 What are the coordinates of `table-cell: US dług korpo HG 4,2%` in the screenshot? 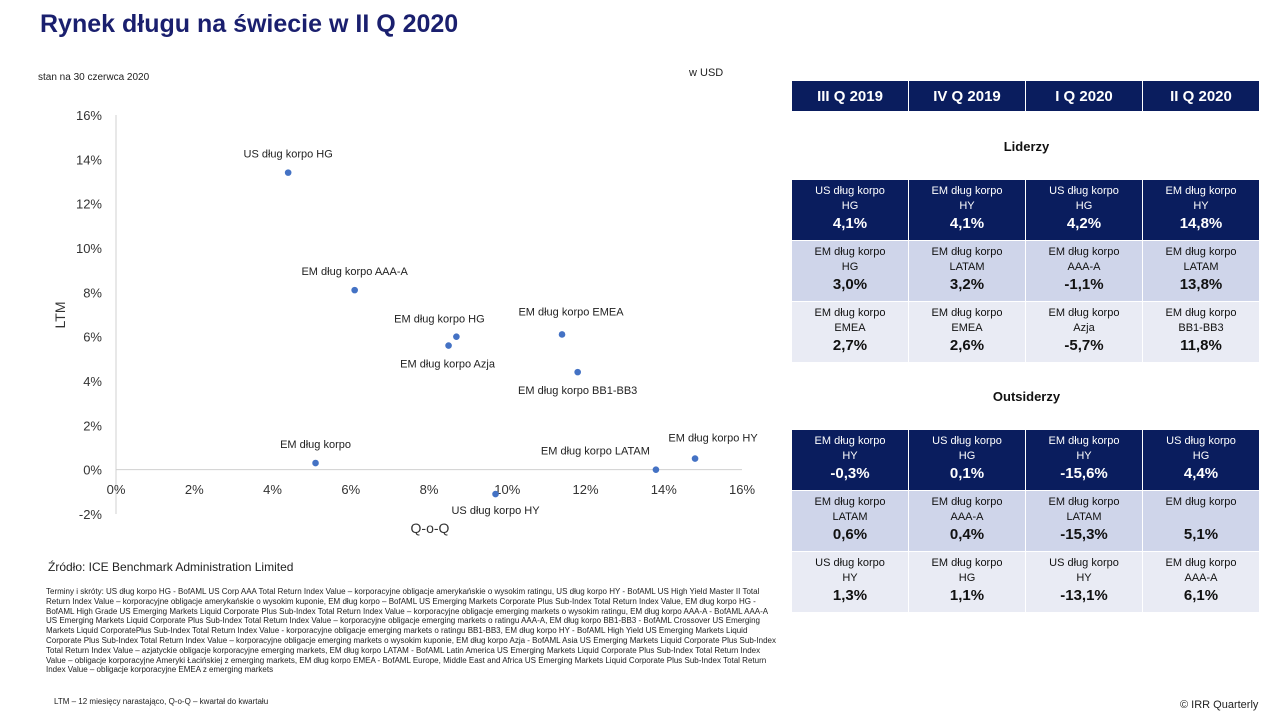 It's located at (1084, 210).